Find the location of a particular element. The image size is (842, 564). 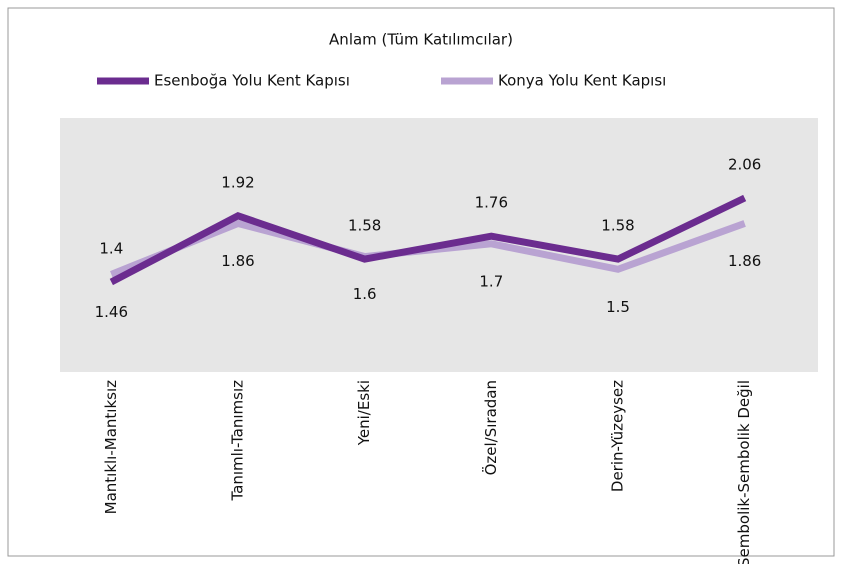

legend-label: Konya Yolu Kent Kapısı is located at coordinates (582, 81).